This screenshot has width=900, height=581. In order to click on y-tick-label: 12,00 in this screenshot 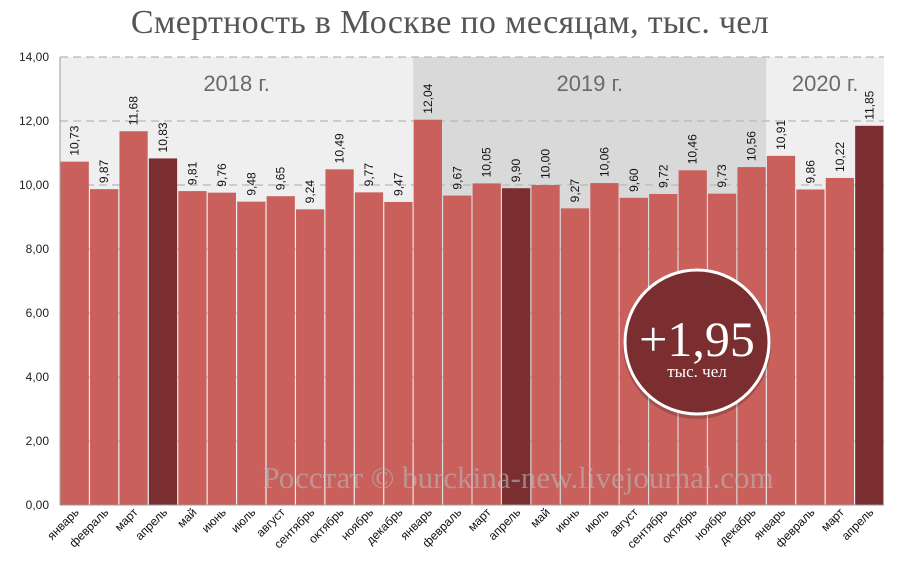, I will do `click(34, 121)`.